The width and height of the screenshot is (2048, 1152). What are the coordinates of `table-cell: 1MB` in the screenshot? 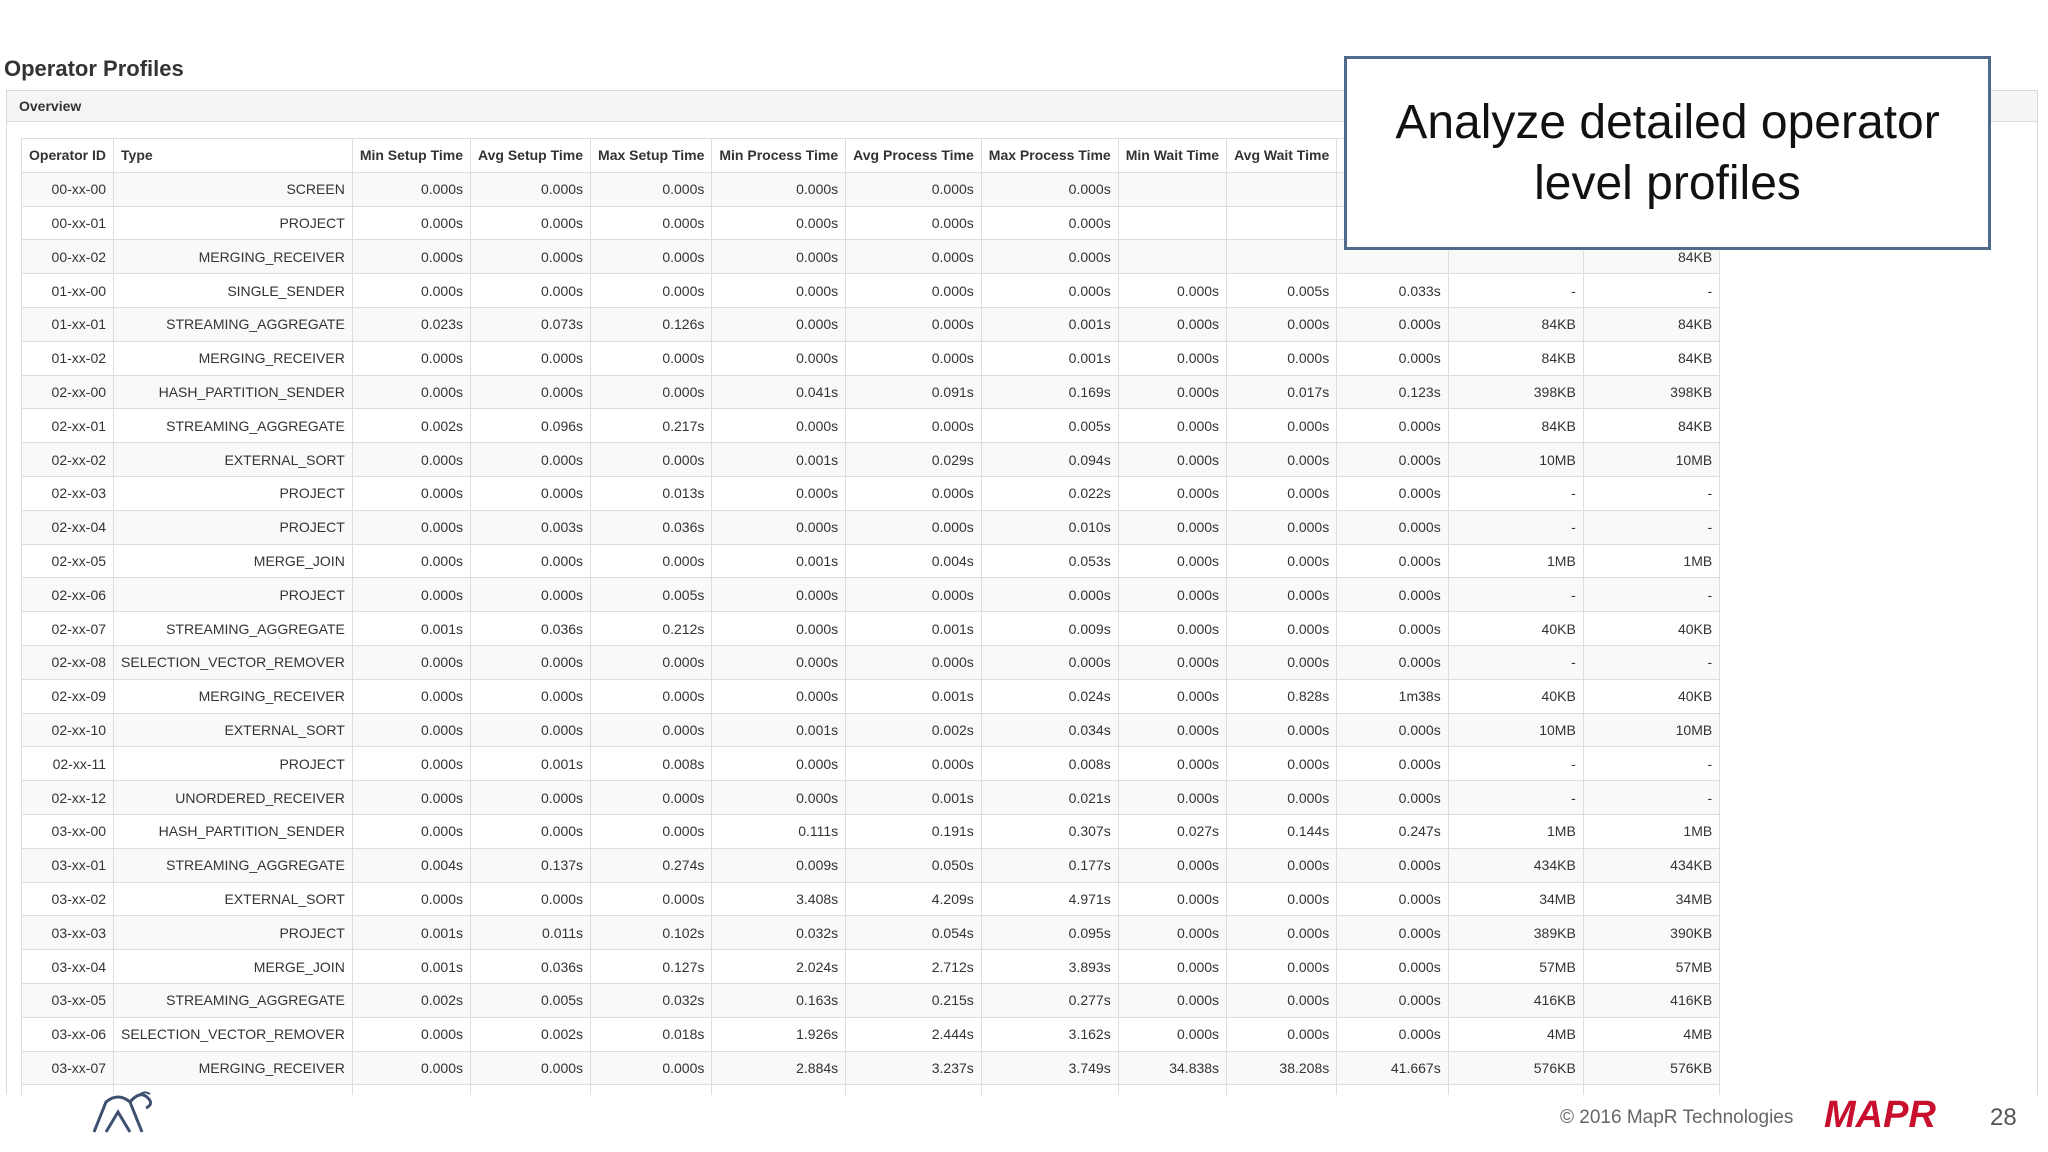 It's located at (1515, 831).